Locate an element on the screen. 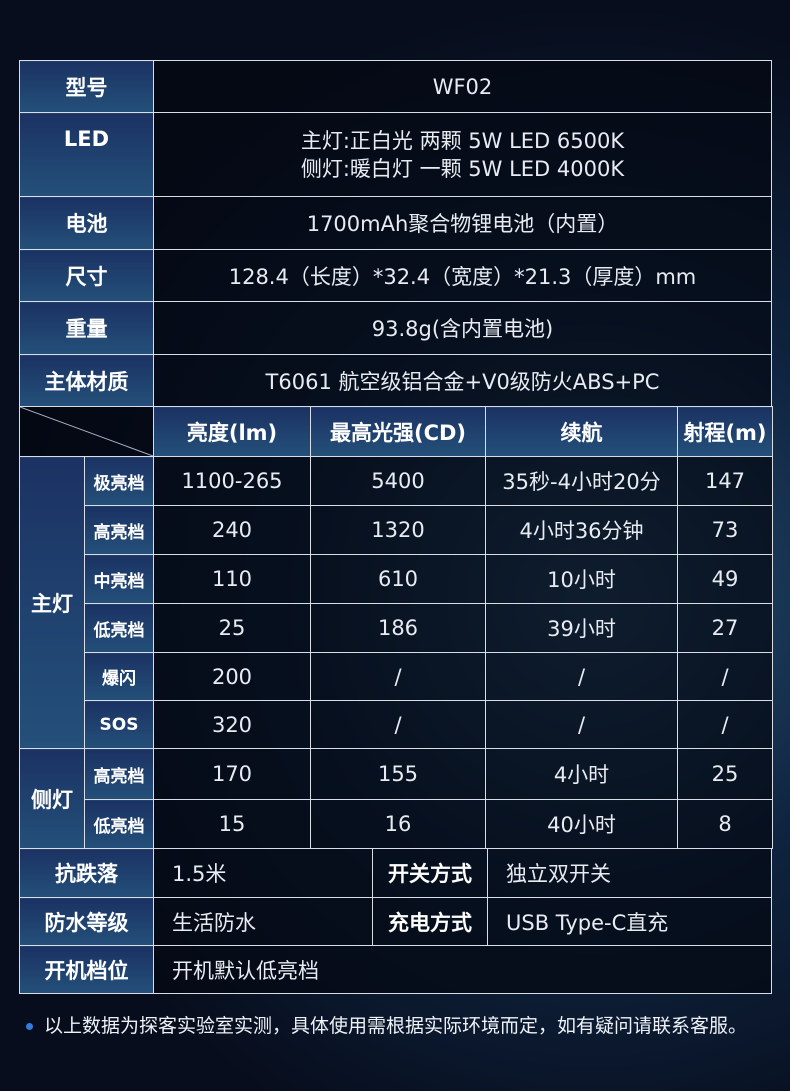 The image size is (790, 1091). value: USB Type-C直充 is located at coordinates (629, 921).